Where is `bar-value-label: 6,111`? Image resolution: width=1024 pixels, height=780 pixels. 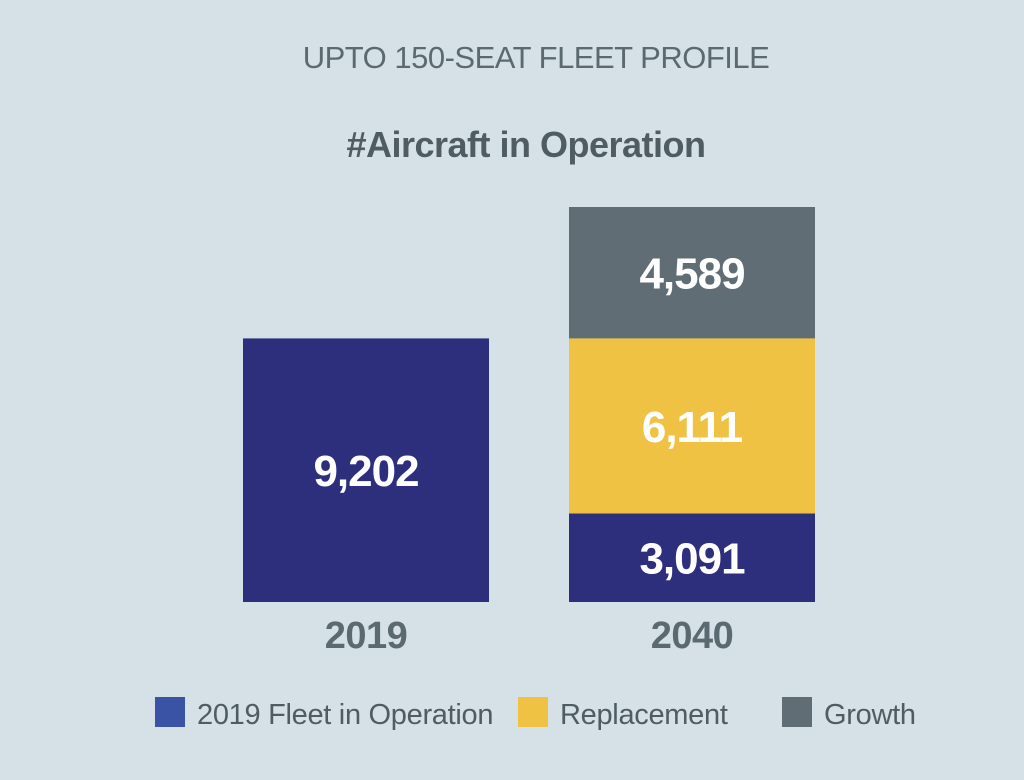
bar-value-label: 6,111 is located at coordinates (692, 427).